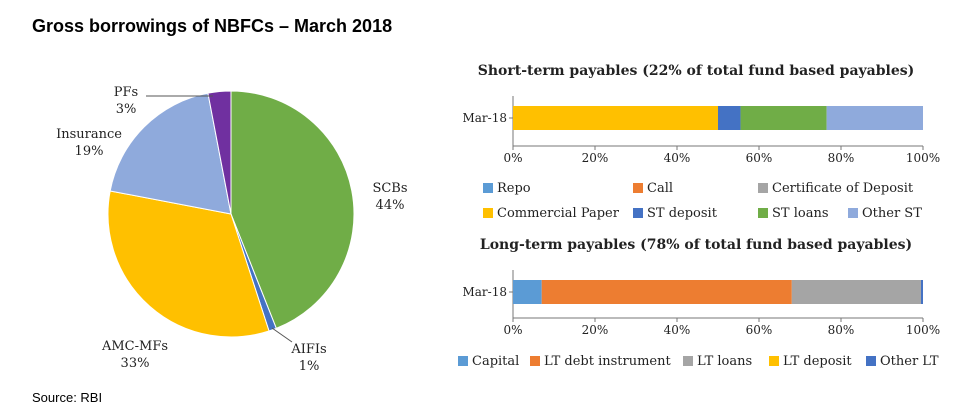 This screenshot has width=956, height=415. Describe the element at coordinates (856, 292) in the screenshot. I see `bar-segment-lt-loans` at that location.